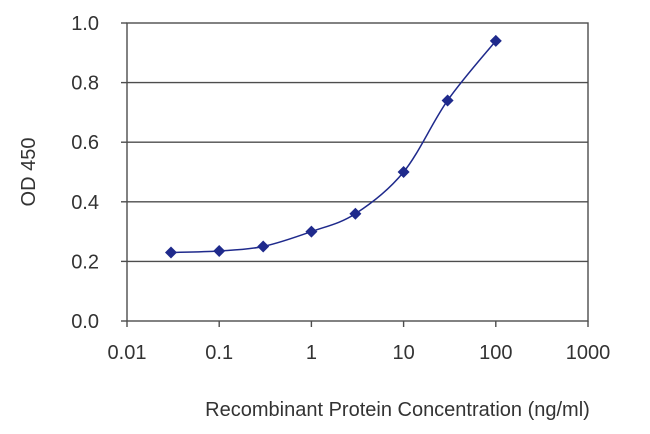 The width and height of the screenshot is (650, 434). I want to click on y-tick-label: 0.4, so click(85, 203).